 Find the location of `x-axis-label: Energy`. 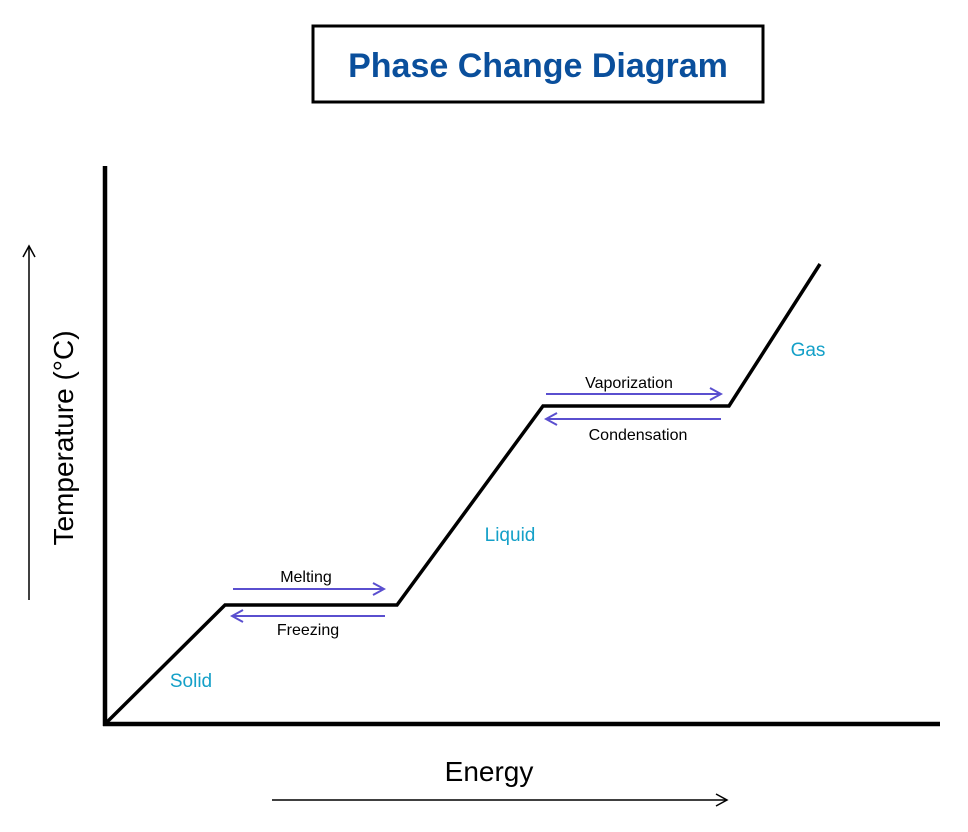

x-axis-label: Energy is located at coordinates (489, 771).